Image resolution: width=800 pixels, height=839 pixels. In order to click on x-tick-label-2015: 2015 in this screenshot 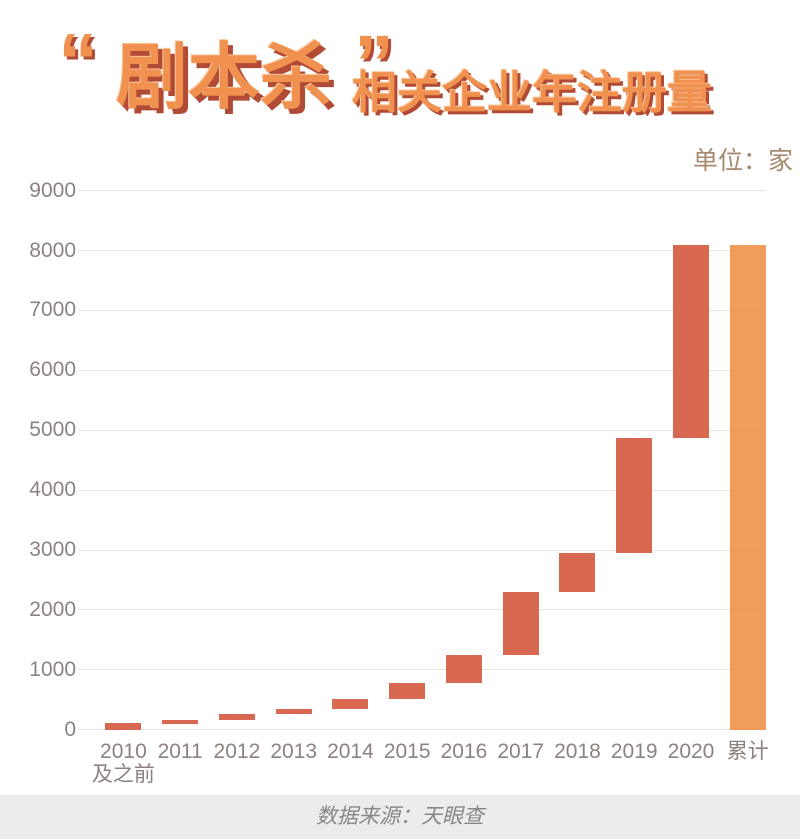, I will do `click(407, 751)`.